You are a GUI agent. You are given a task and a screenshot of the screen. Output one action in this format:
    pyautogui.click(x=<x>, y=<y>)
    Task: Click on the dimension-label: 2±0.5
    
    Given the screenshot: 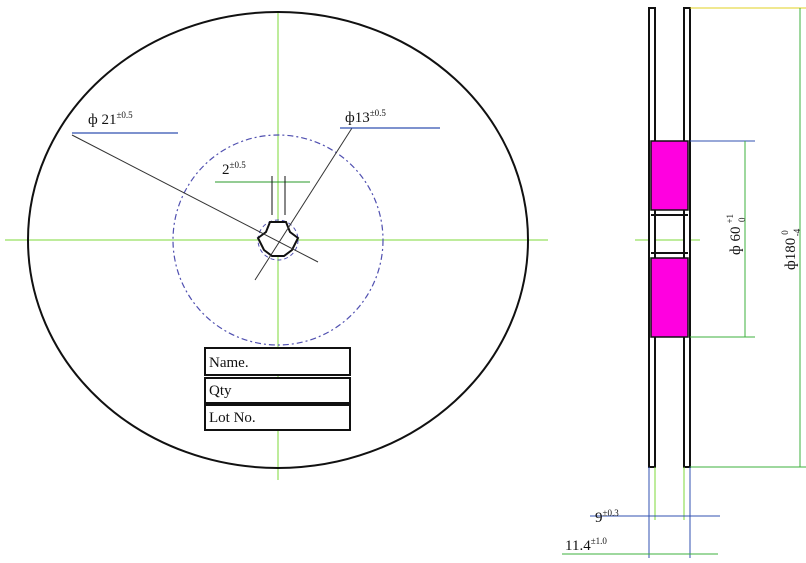 What is the action you would take?
    pyautogui.click(x=234, y=169)
    